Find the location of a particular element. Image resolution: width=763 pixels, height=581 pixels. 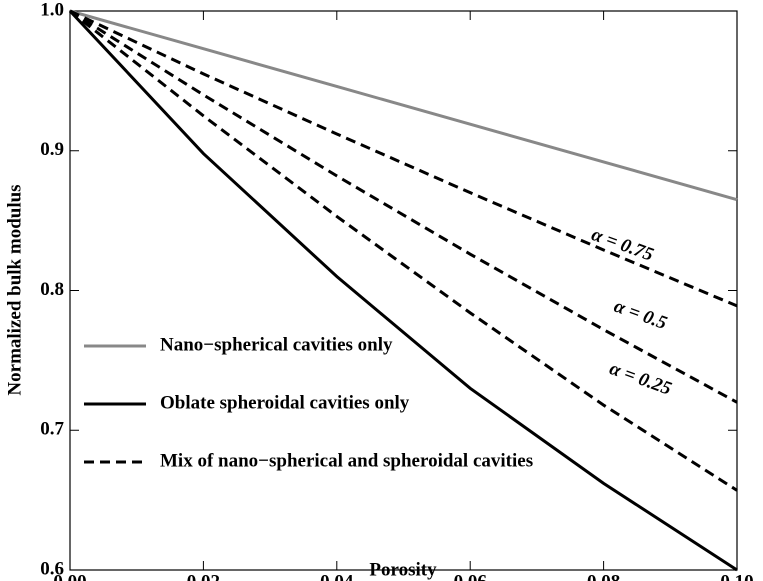

y-axis-label: Normalized bulk modulus is located at coordinates (14, 289).